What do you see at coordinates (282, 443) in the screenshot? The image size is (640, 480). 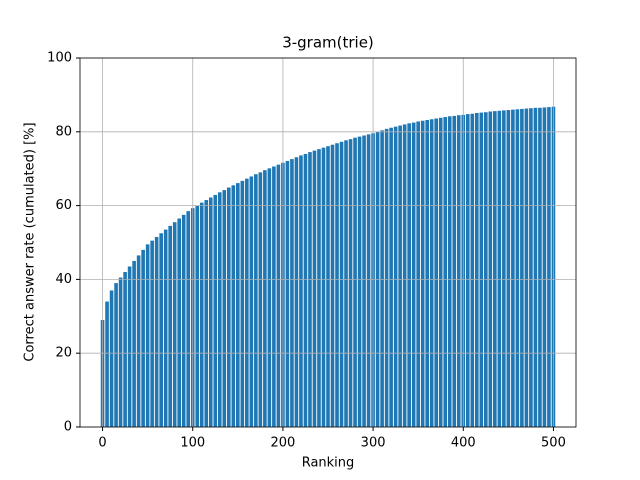 I see `x-tick-label: 200` at bounding box center [282, 443].